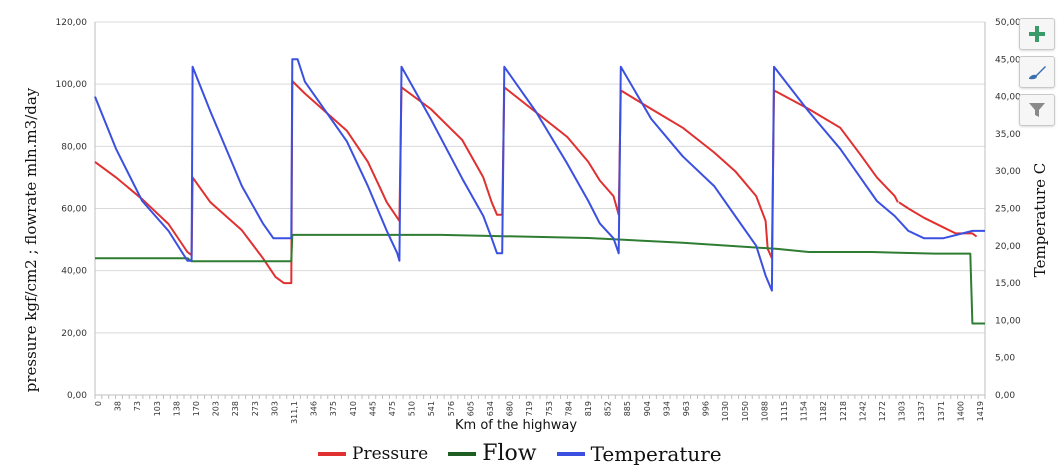 The height and width of the screenshot is (466, 1059). What do you see at coordinates (176, 408) in the screenshot?
I see `x-tick-label: 138` at bounding box center [176, 408].